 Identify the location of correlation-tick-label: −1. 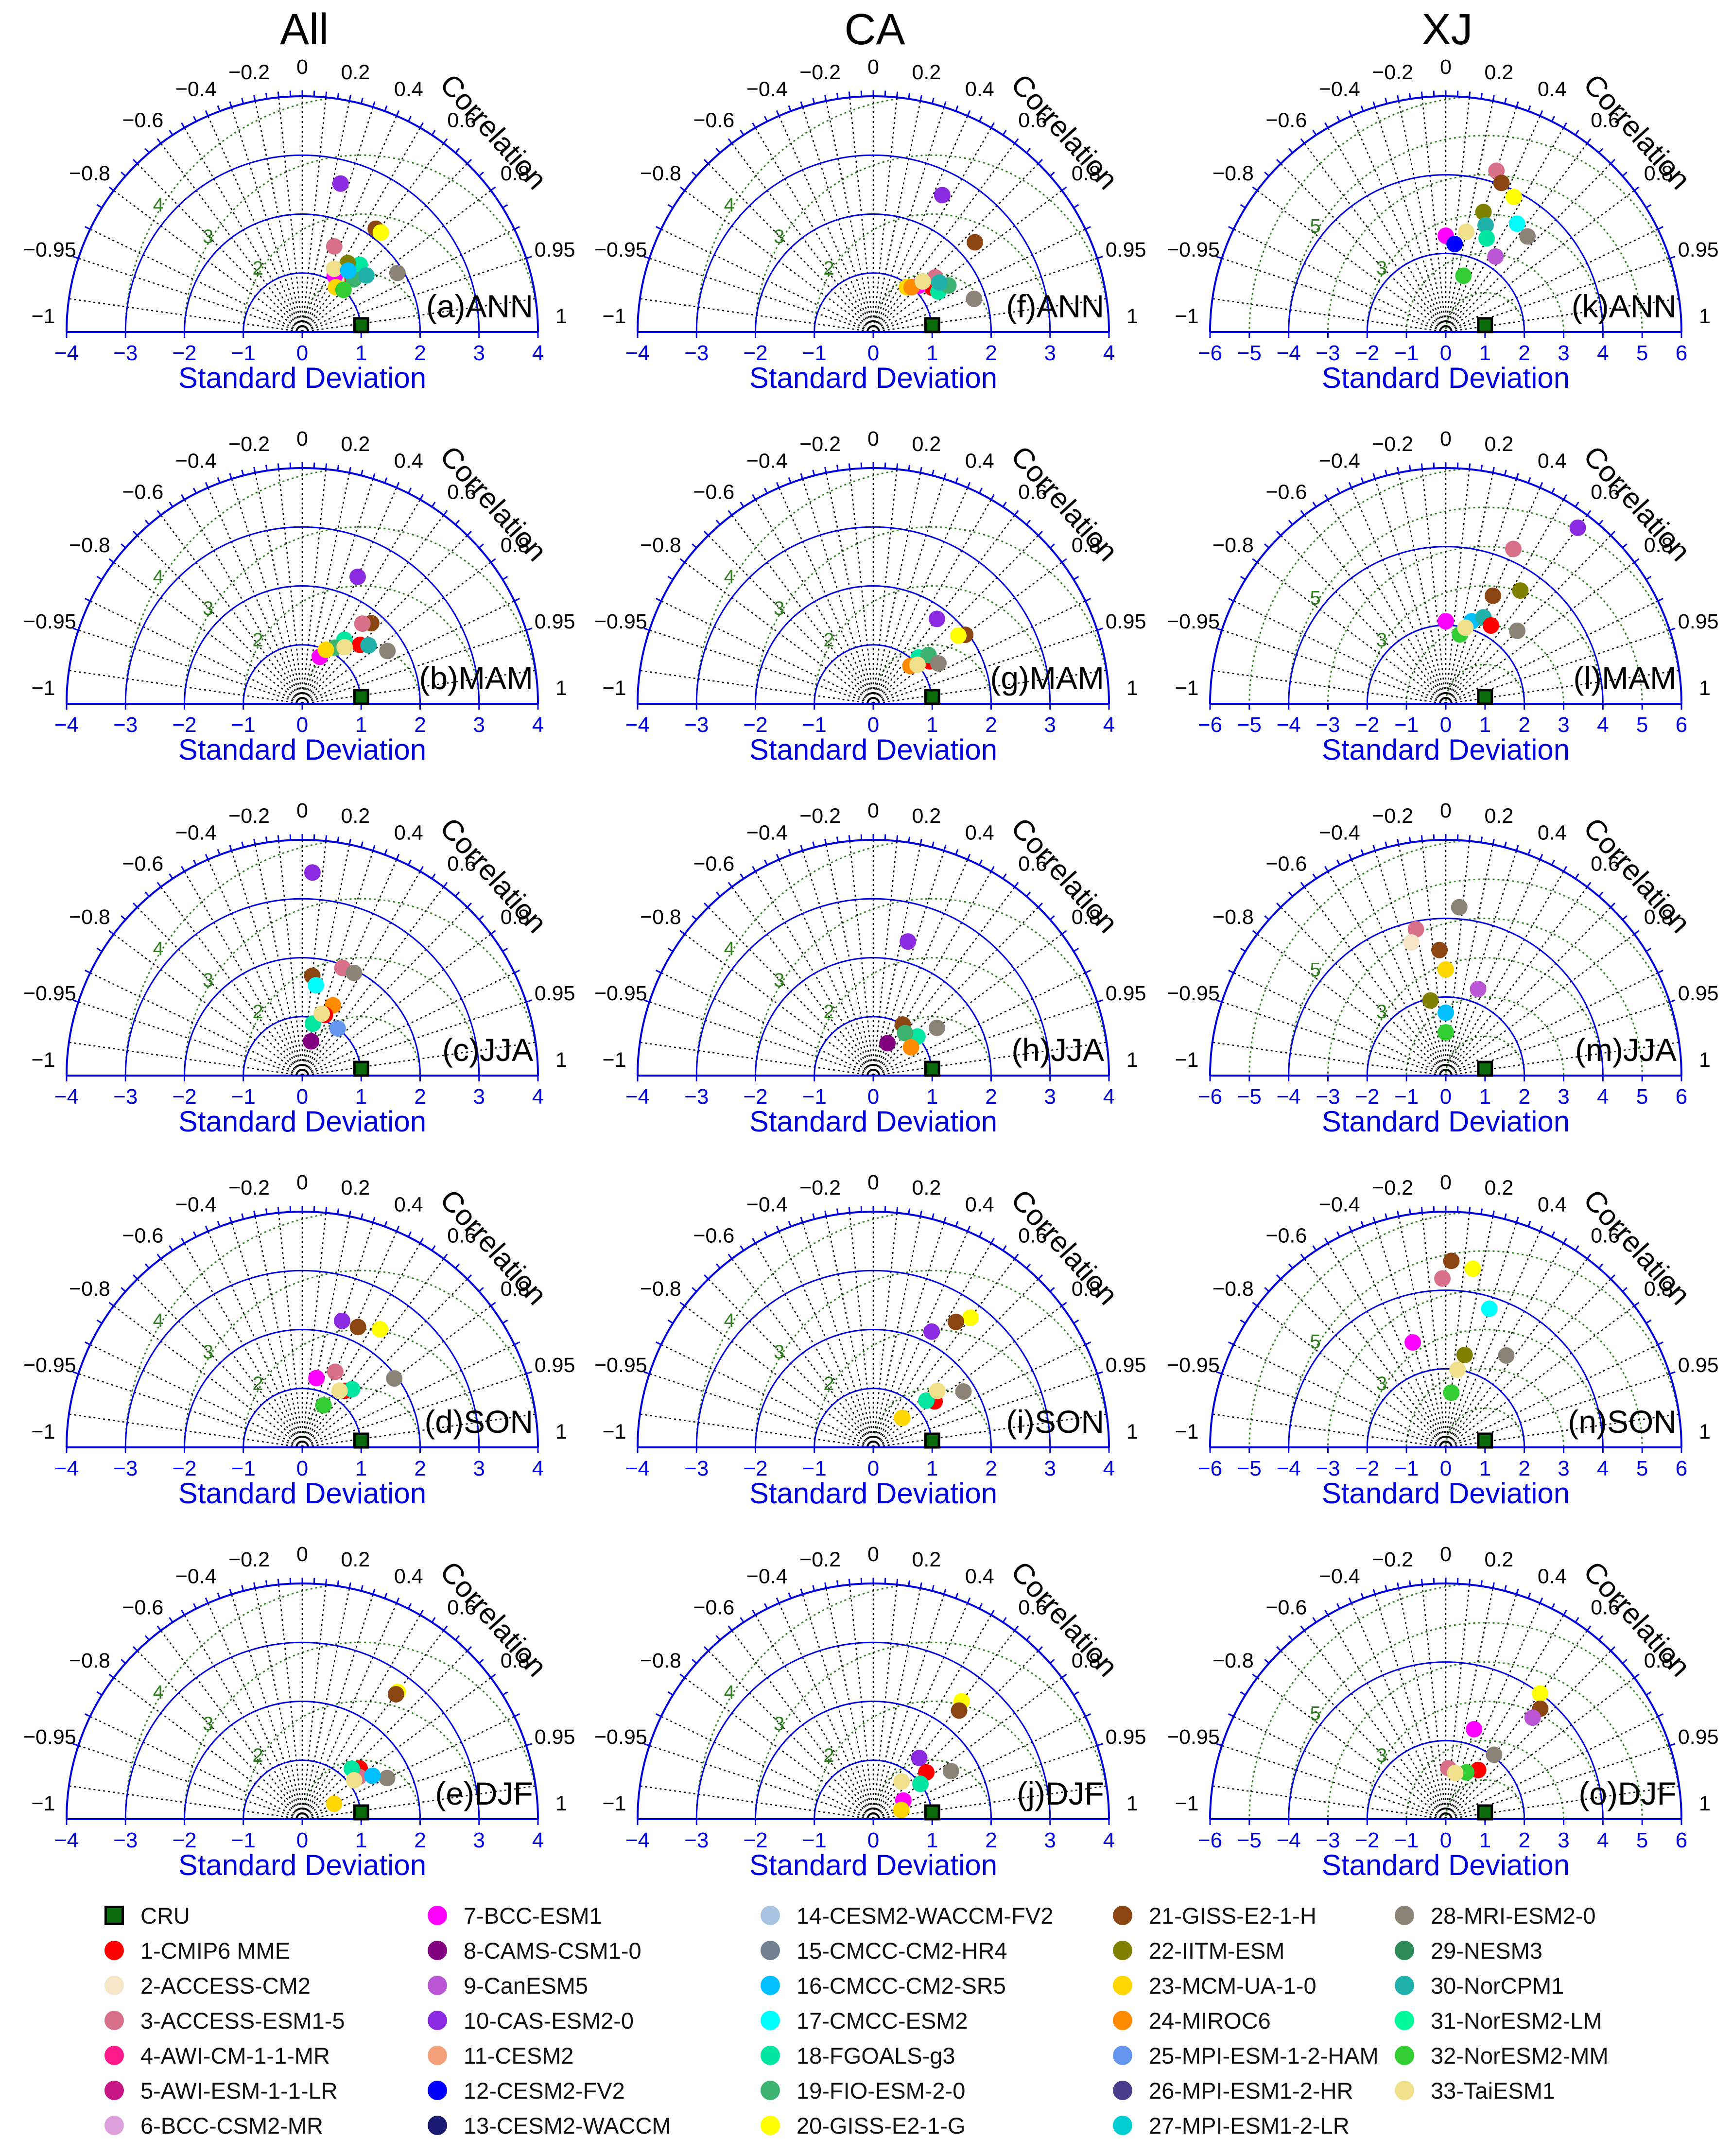
(43, 688).